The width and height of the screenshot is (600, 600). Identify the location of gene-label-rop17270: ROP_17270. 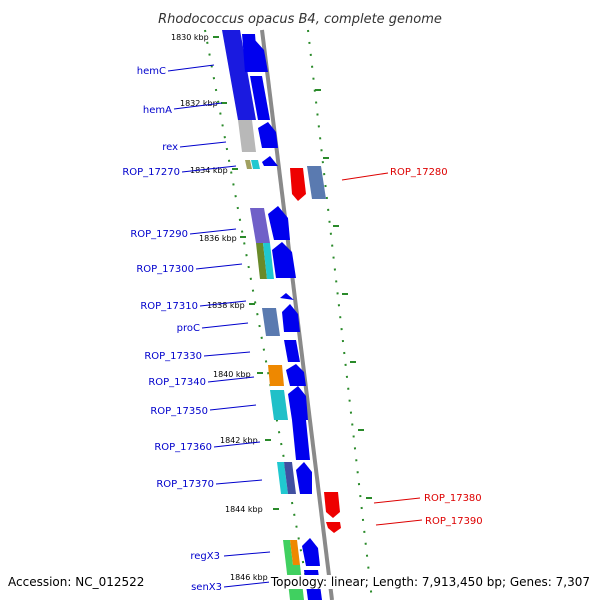
(151, 172).